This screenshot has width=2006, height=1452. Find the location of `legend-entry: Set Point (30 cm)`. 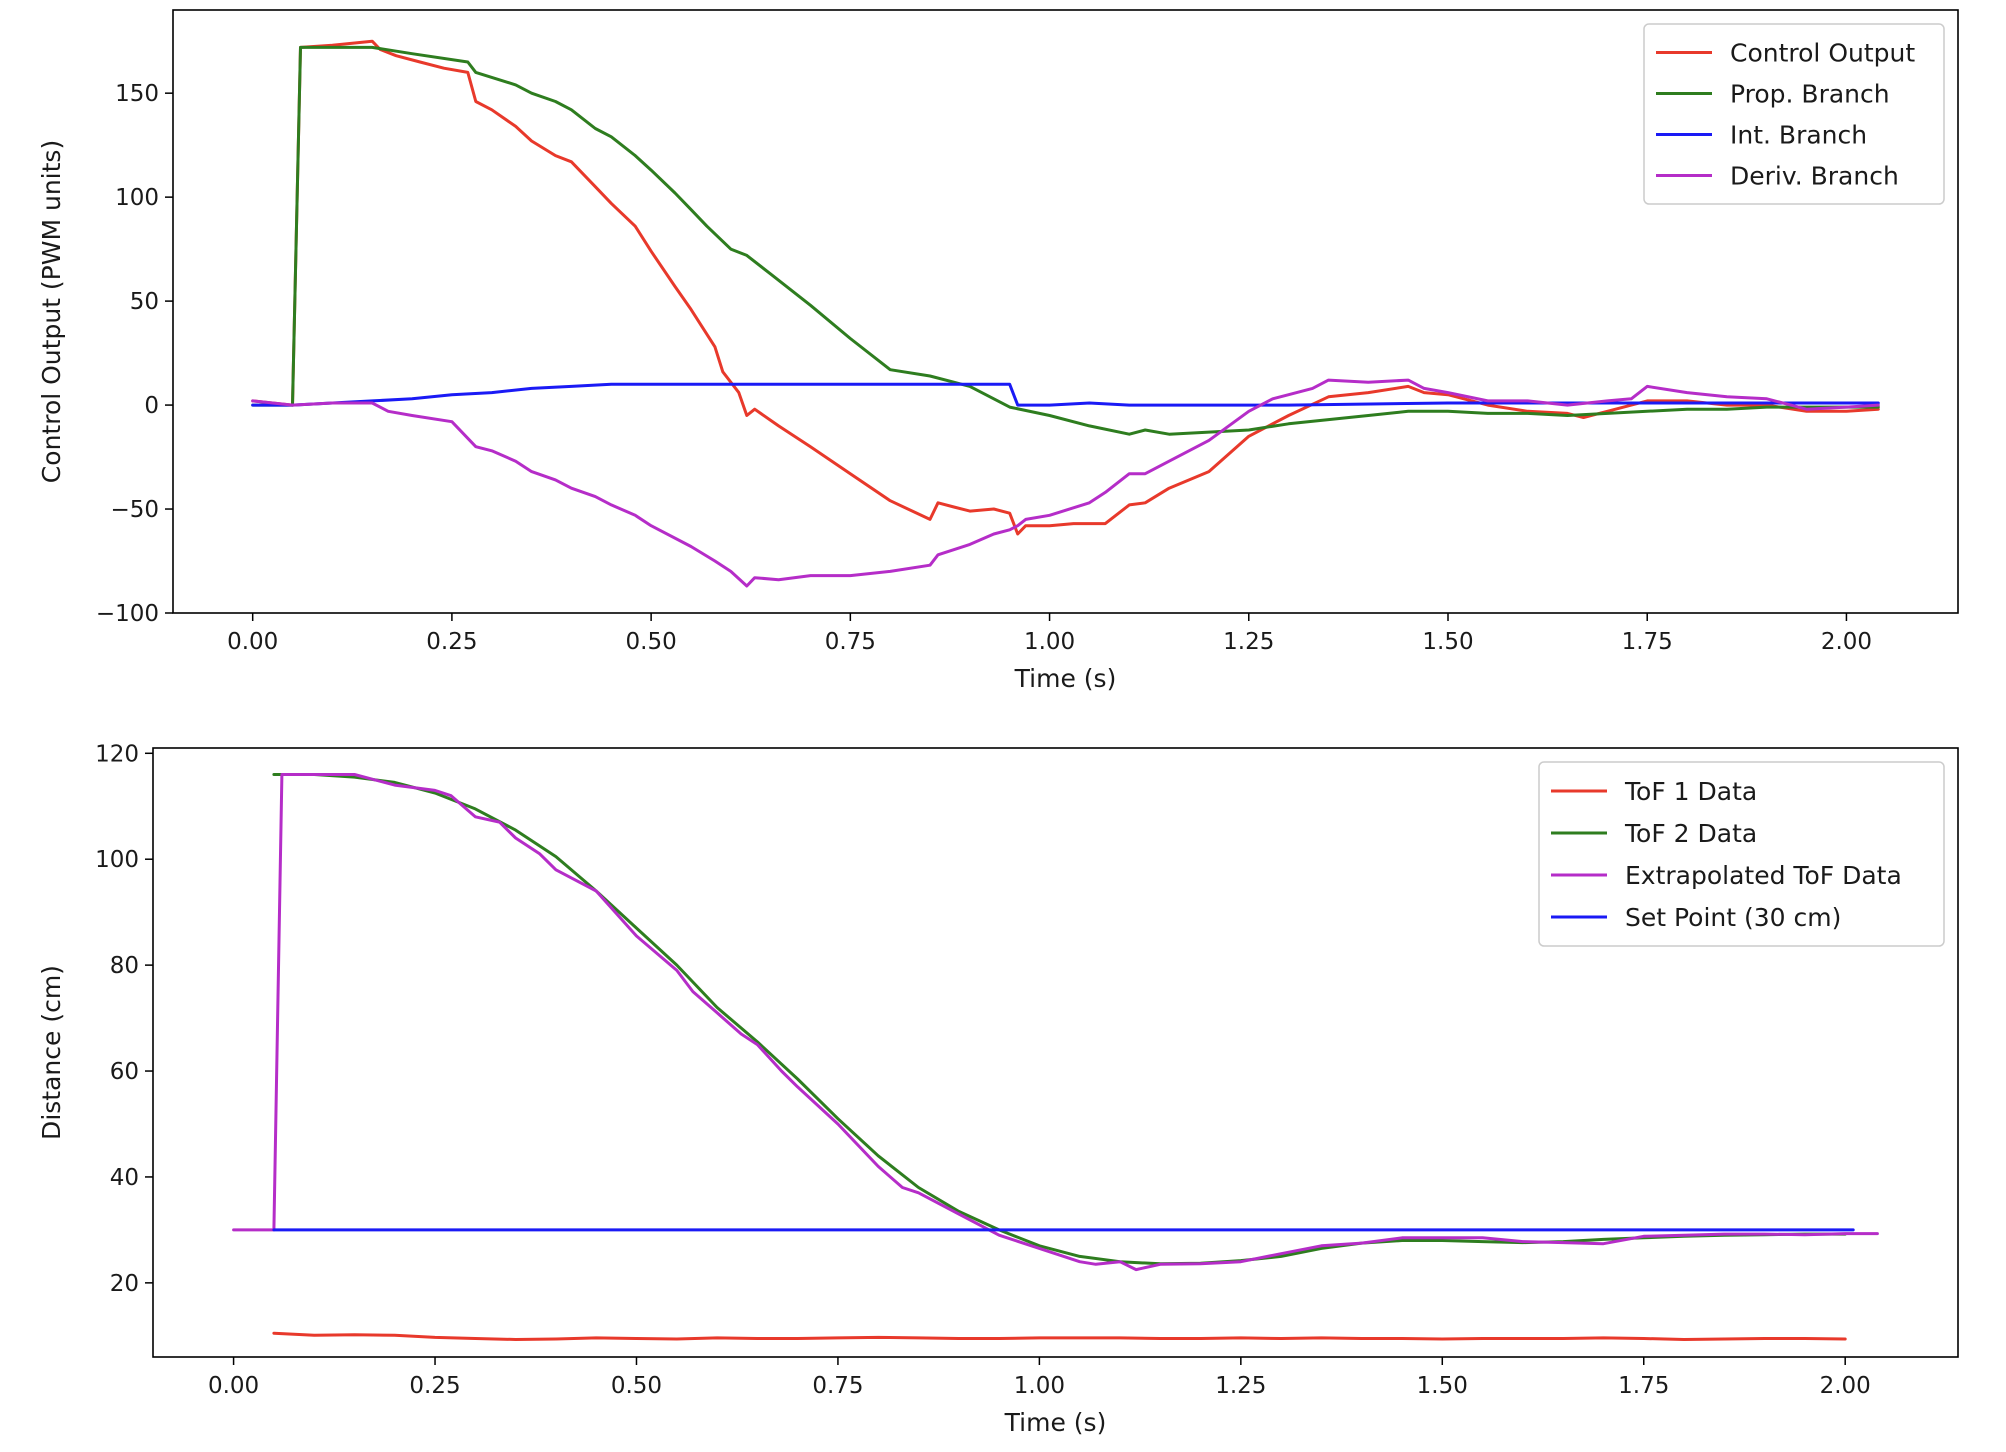

legend-entry: Set Point (30 cm) is located at coordinates (1733, 917).